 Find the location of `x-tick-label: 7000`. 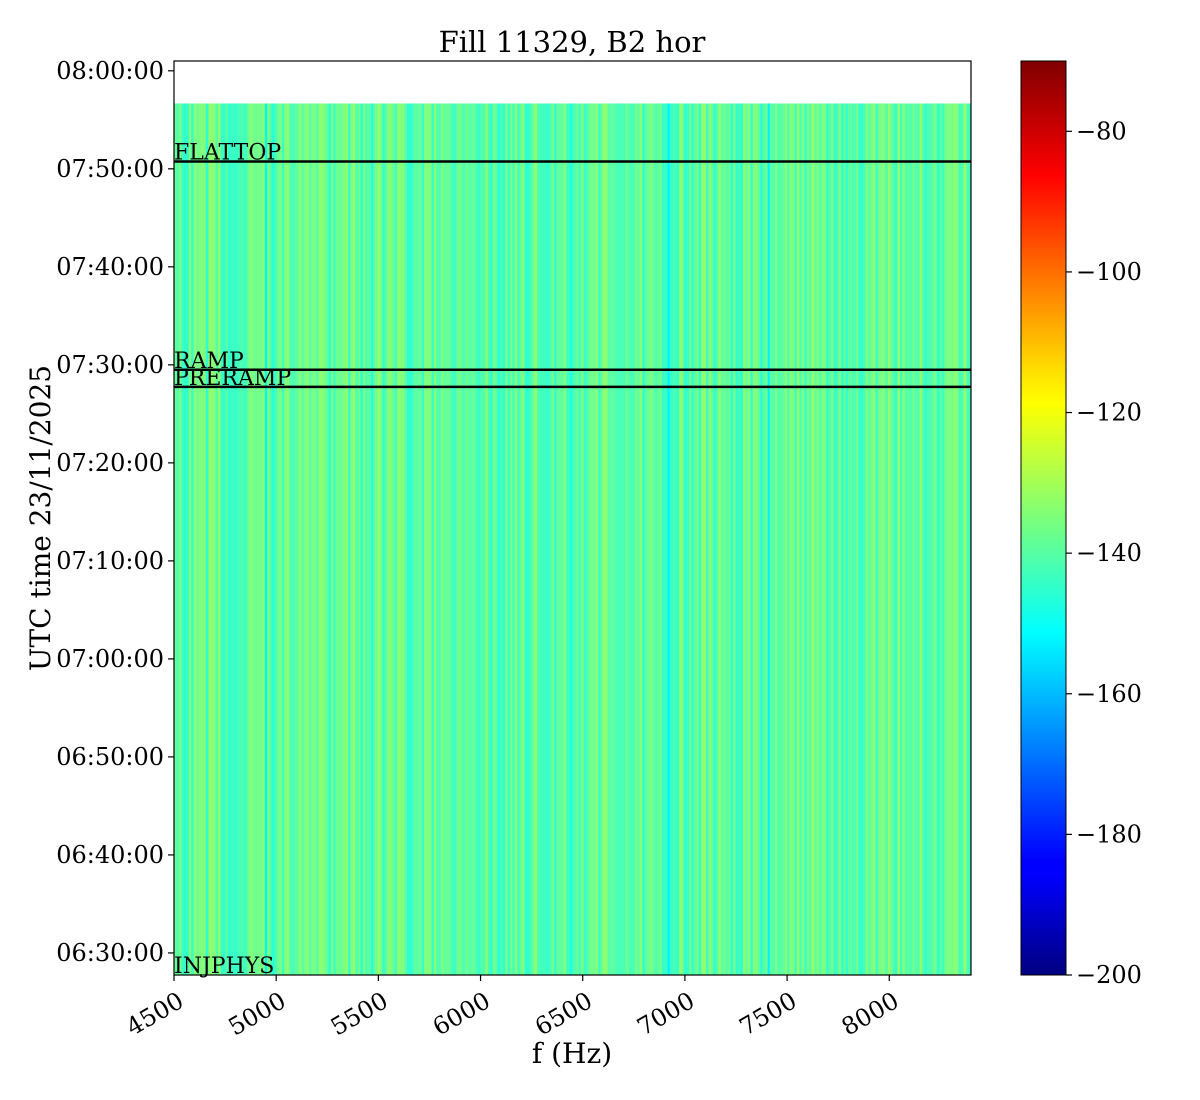

x-tick-label: 7000 is located at coordinates (665, 1013).